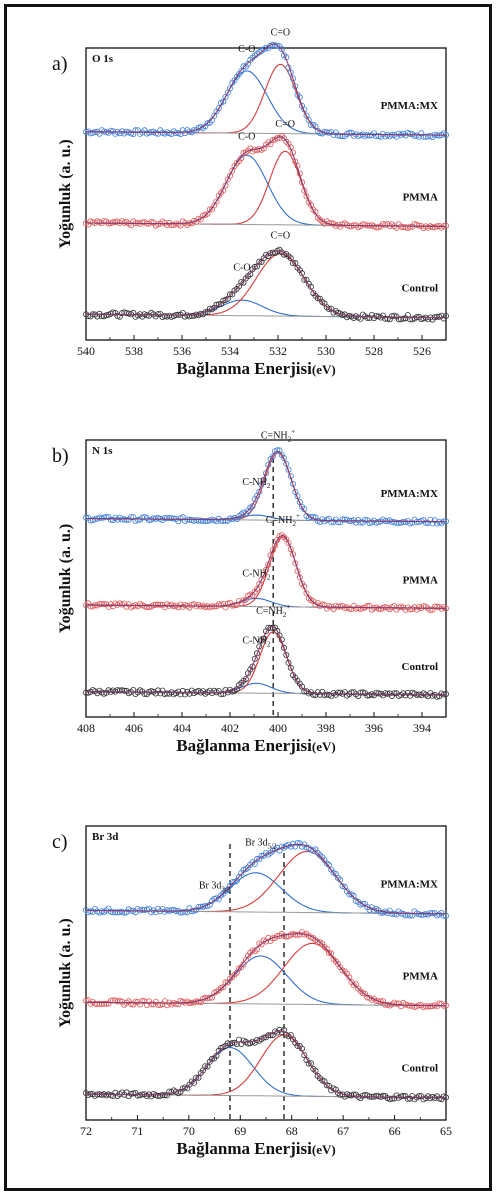 The image size is (502, 1197). What do you see at coordinates (409, 494) in the screenshot?
I see `series-label: PMMA:MX` at bounding box center [409, 494].